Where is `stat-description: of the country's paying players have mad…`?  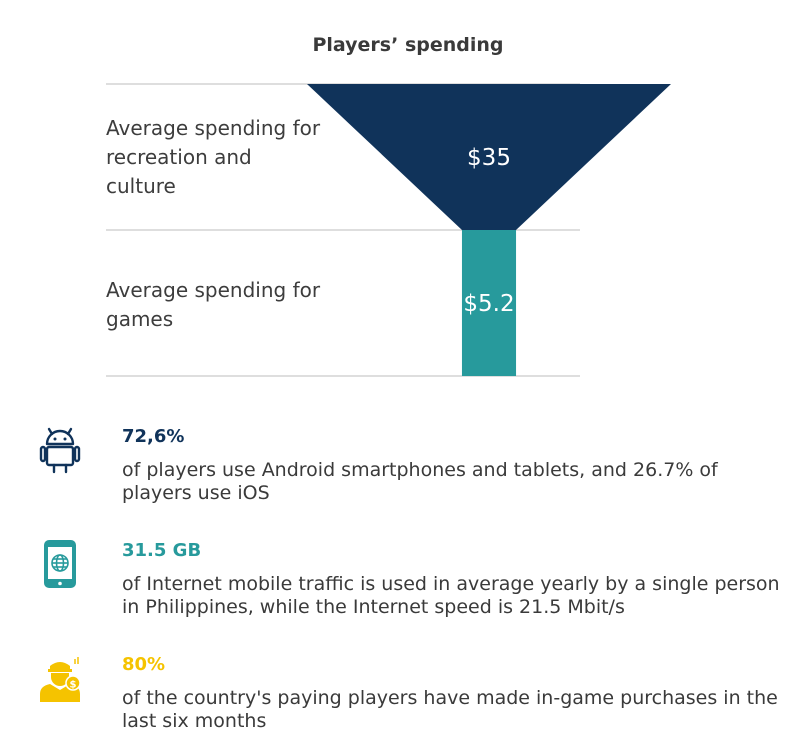 stat-description: of the country's paying players have mad… is located at coordinates (450, 709).